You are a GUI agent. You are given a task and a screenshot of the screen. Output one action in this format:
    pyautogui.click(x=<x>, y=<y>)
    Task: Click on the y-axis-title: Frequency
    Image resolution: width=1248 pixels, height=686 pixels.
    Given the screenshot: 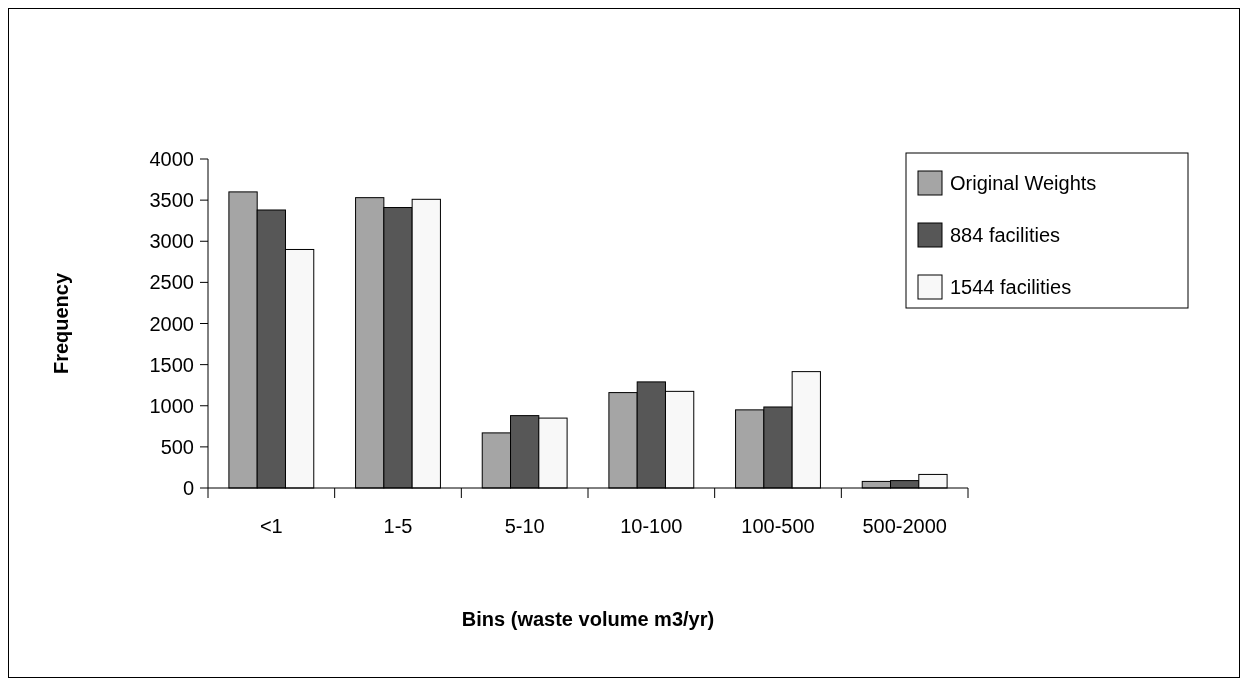 What is the action you would take?
    pyautogui.click(x=61, y=323)
    